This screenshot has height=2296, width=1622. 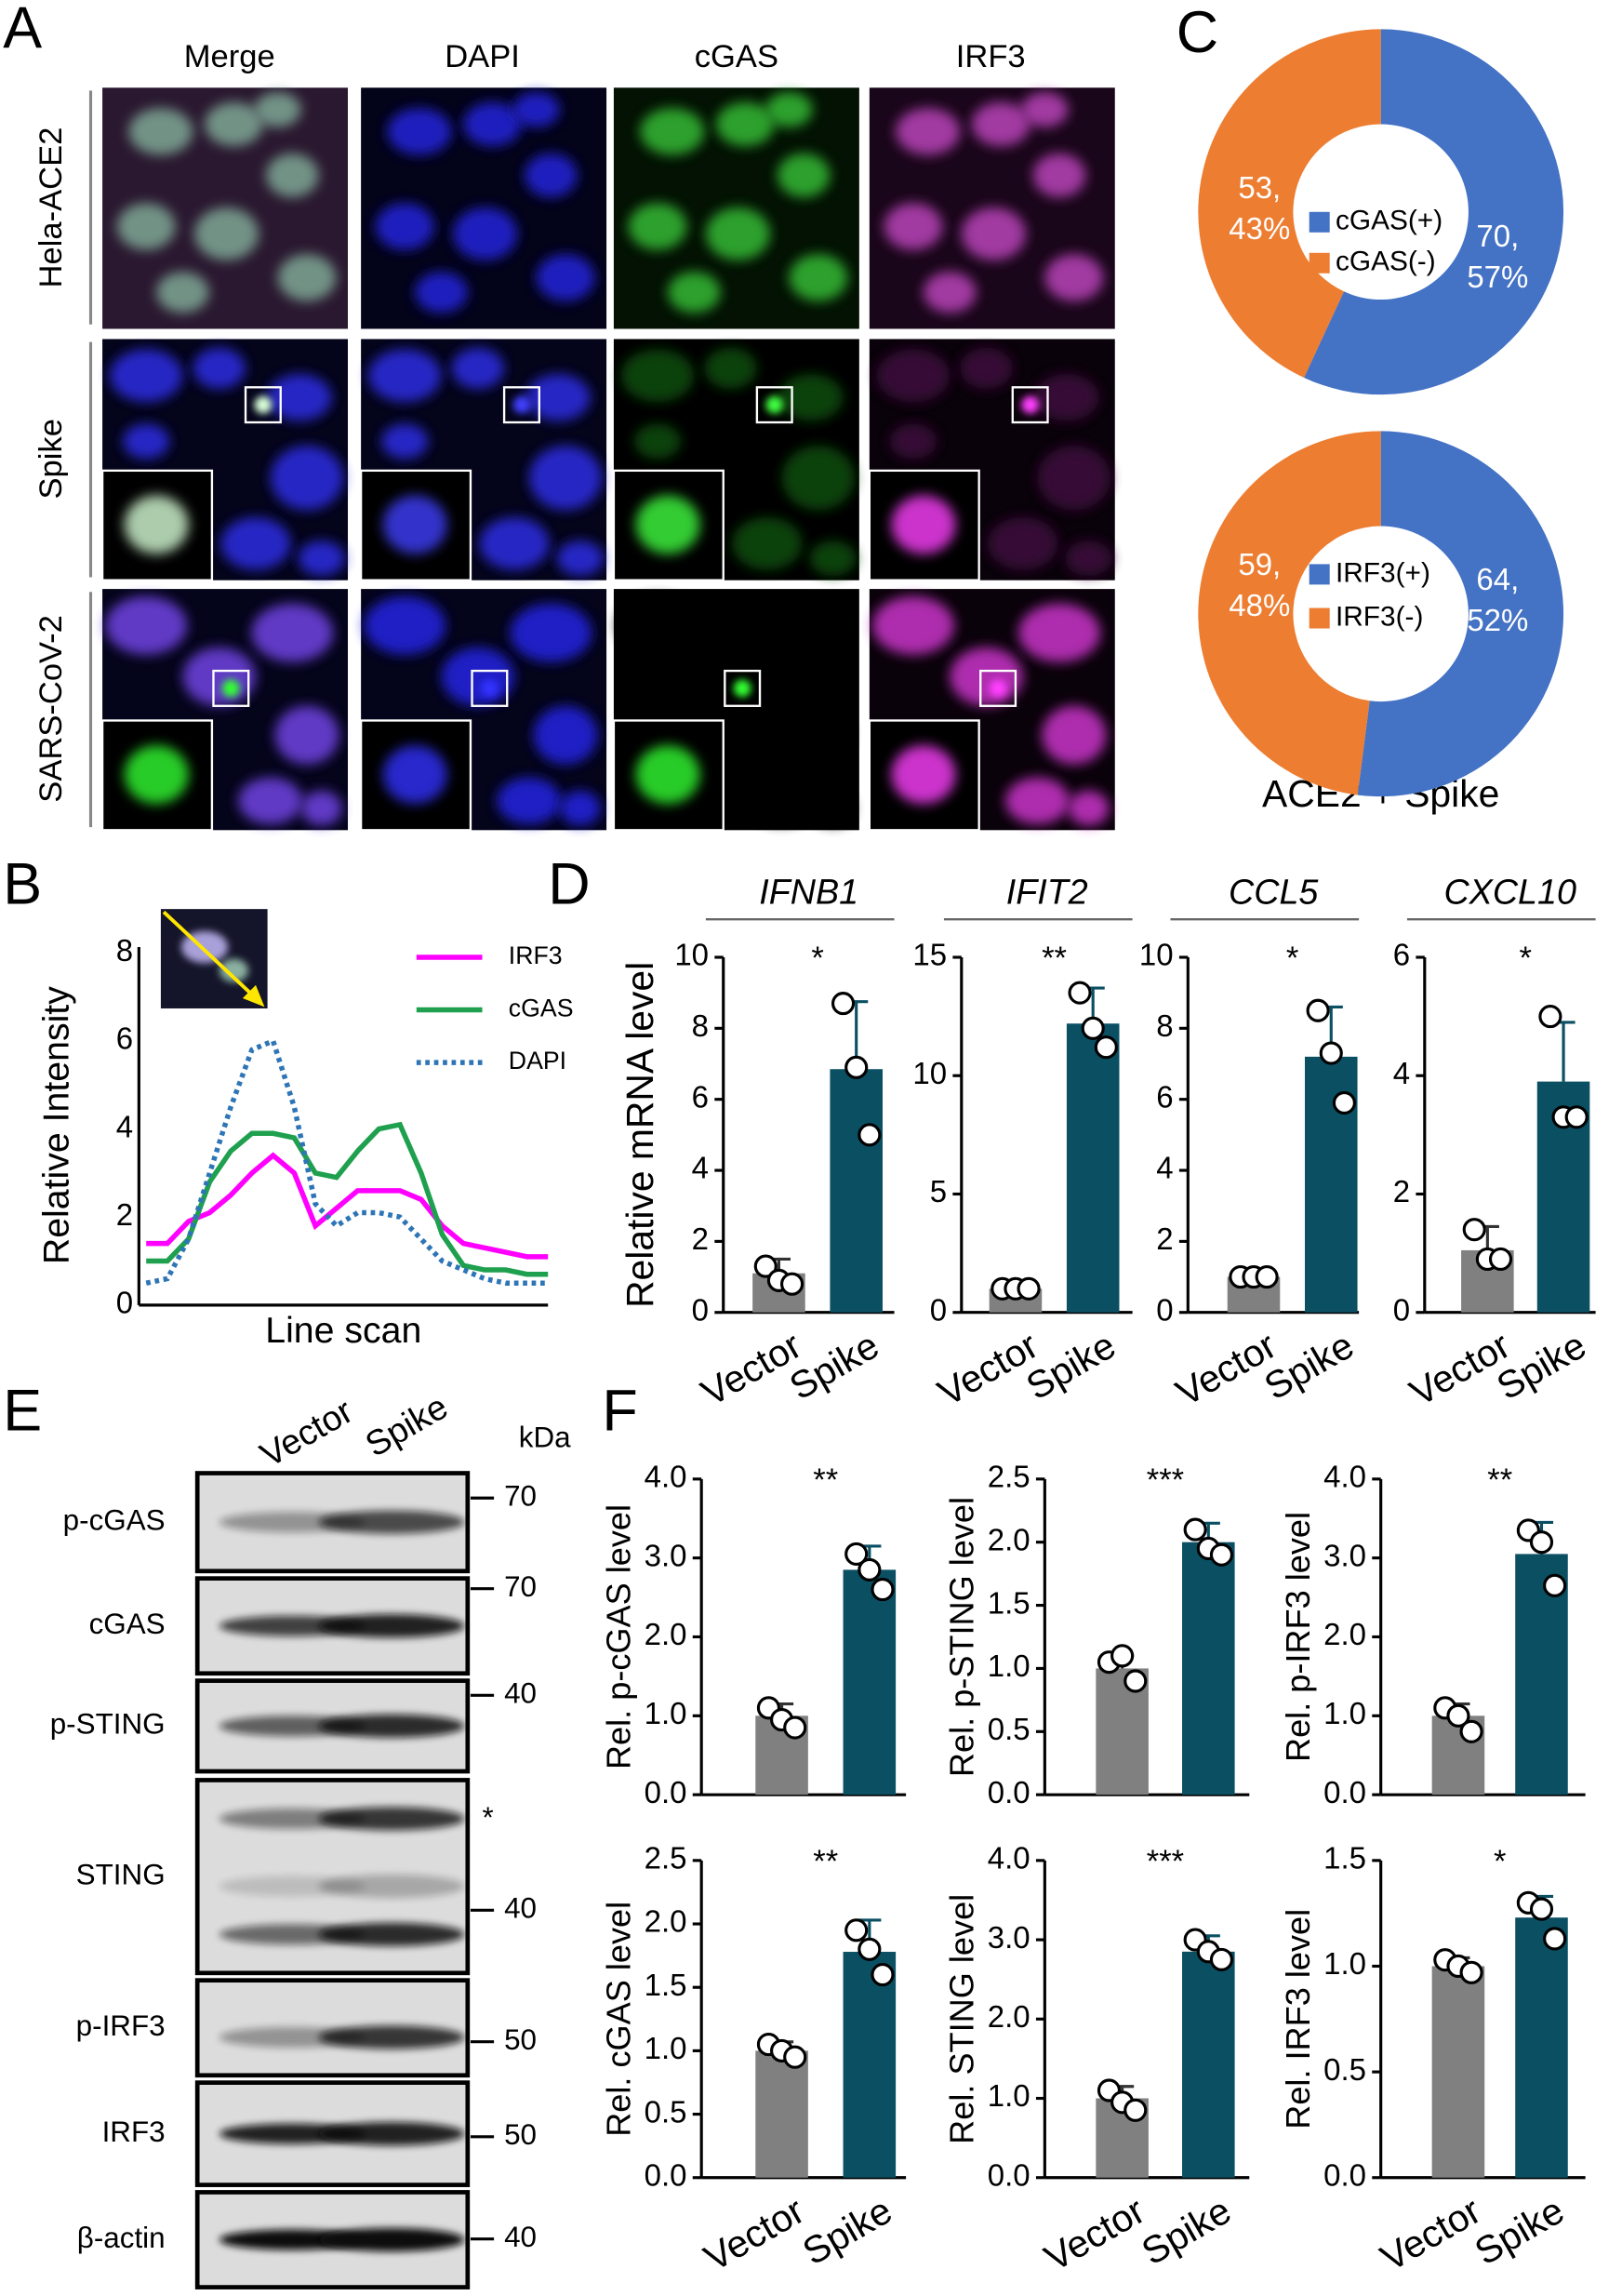 I want to click on chart-title: CXCL10, so click(x=1509, y=891).